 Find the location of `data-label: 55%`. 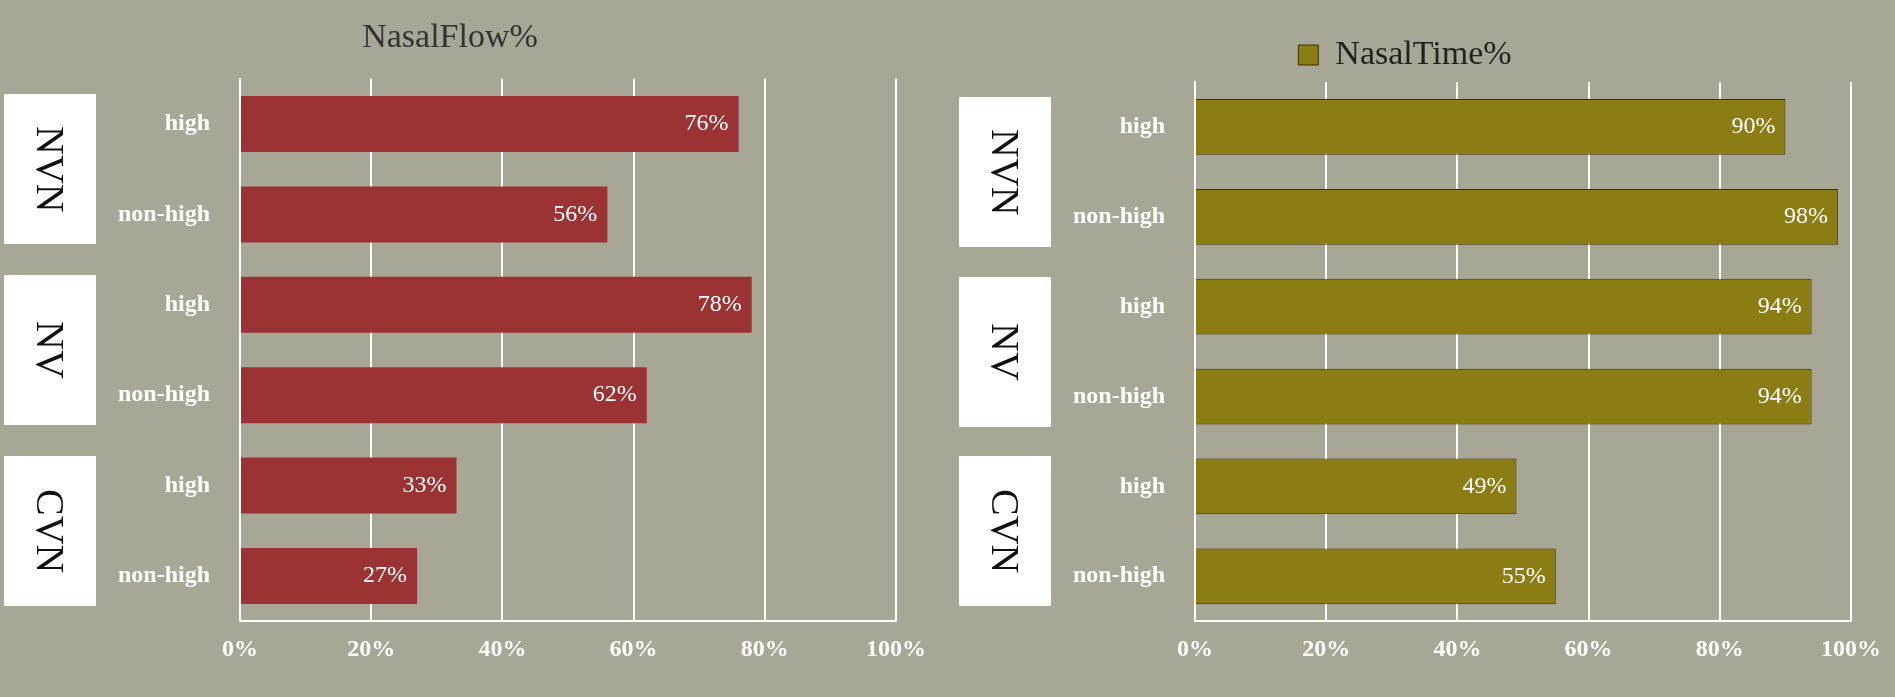

data-label: 55% is located at coordinates (1523, 574).